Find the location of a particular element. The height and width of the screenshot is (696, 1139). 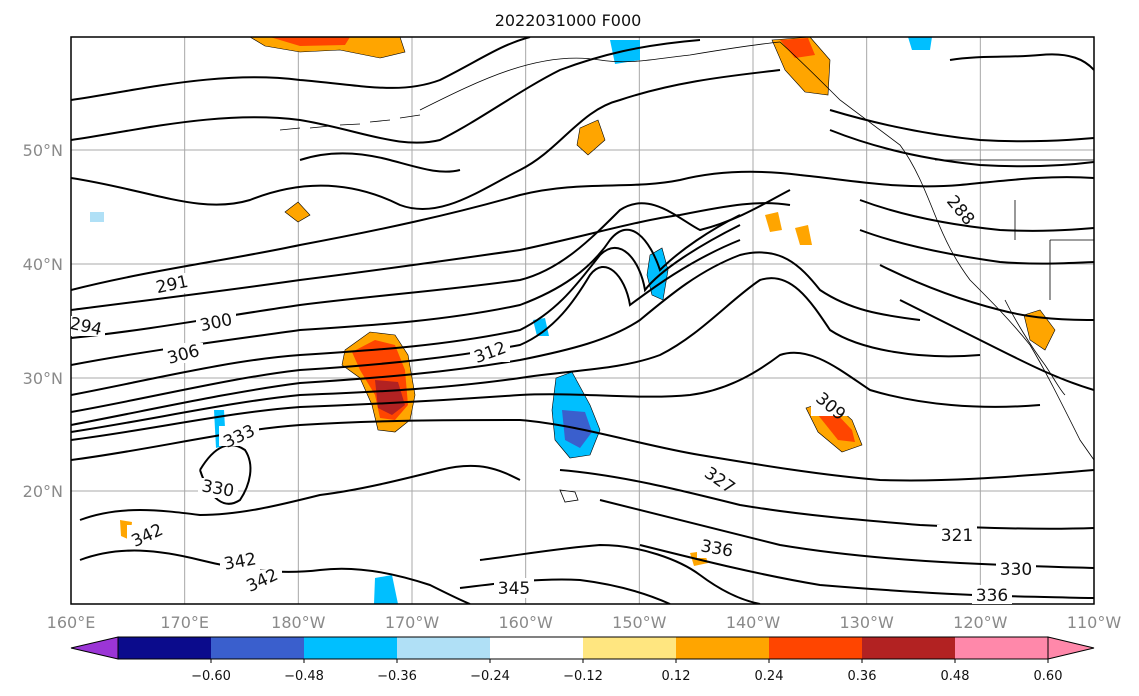

contour-label: 321 is located at coordinates (957, 536).